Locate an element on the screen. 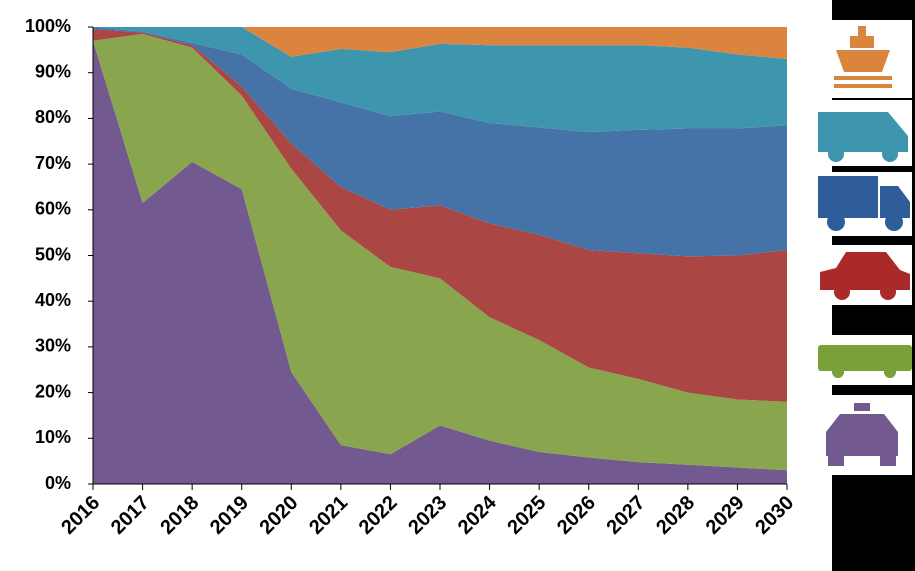  y-tick-label: 30% is located at coordinates (53, 346).